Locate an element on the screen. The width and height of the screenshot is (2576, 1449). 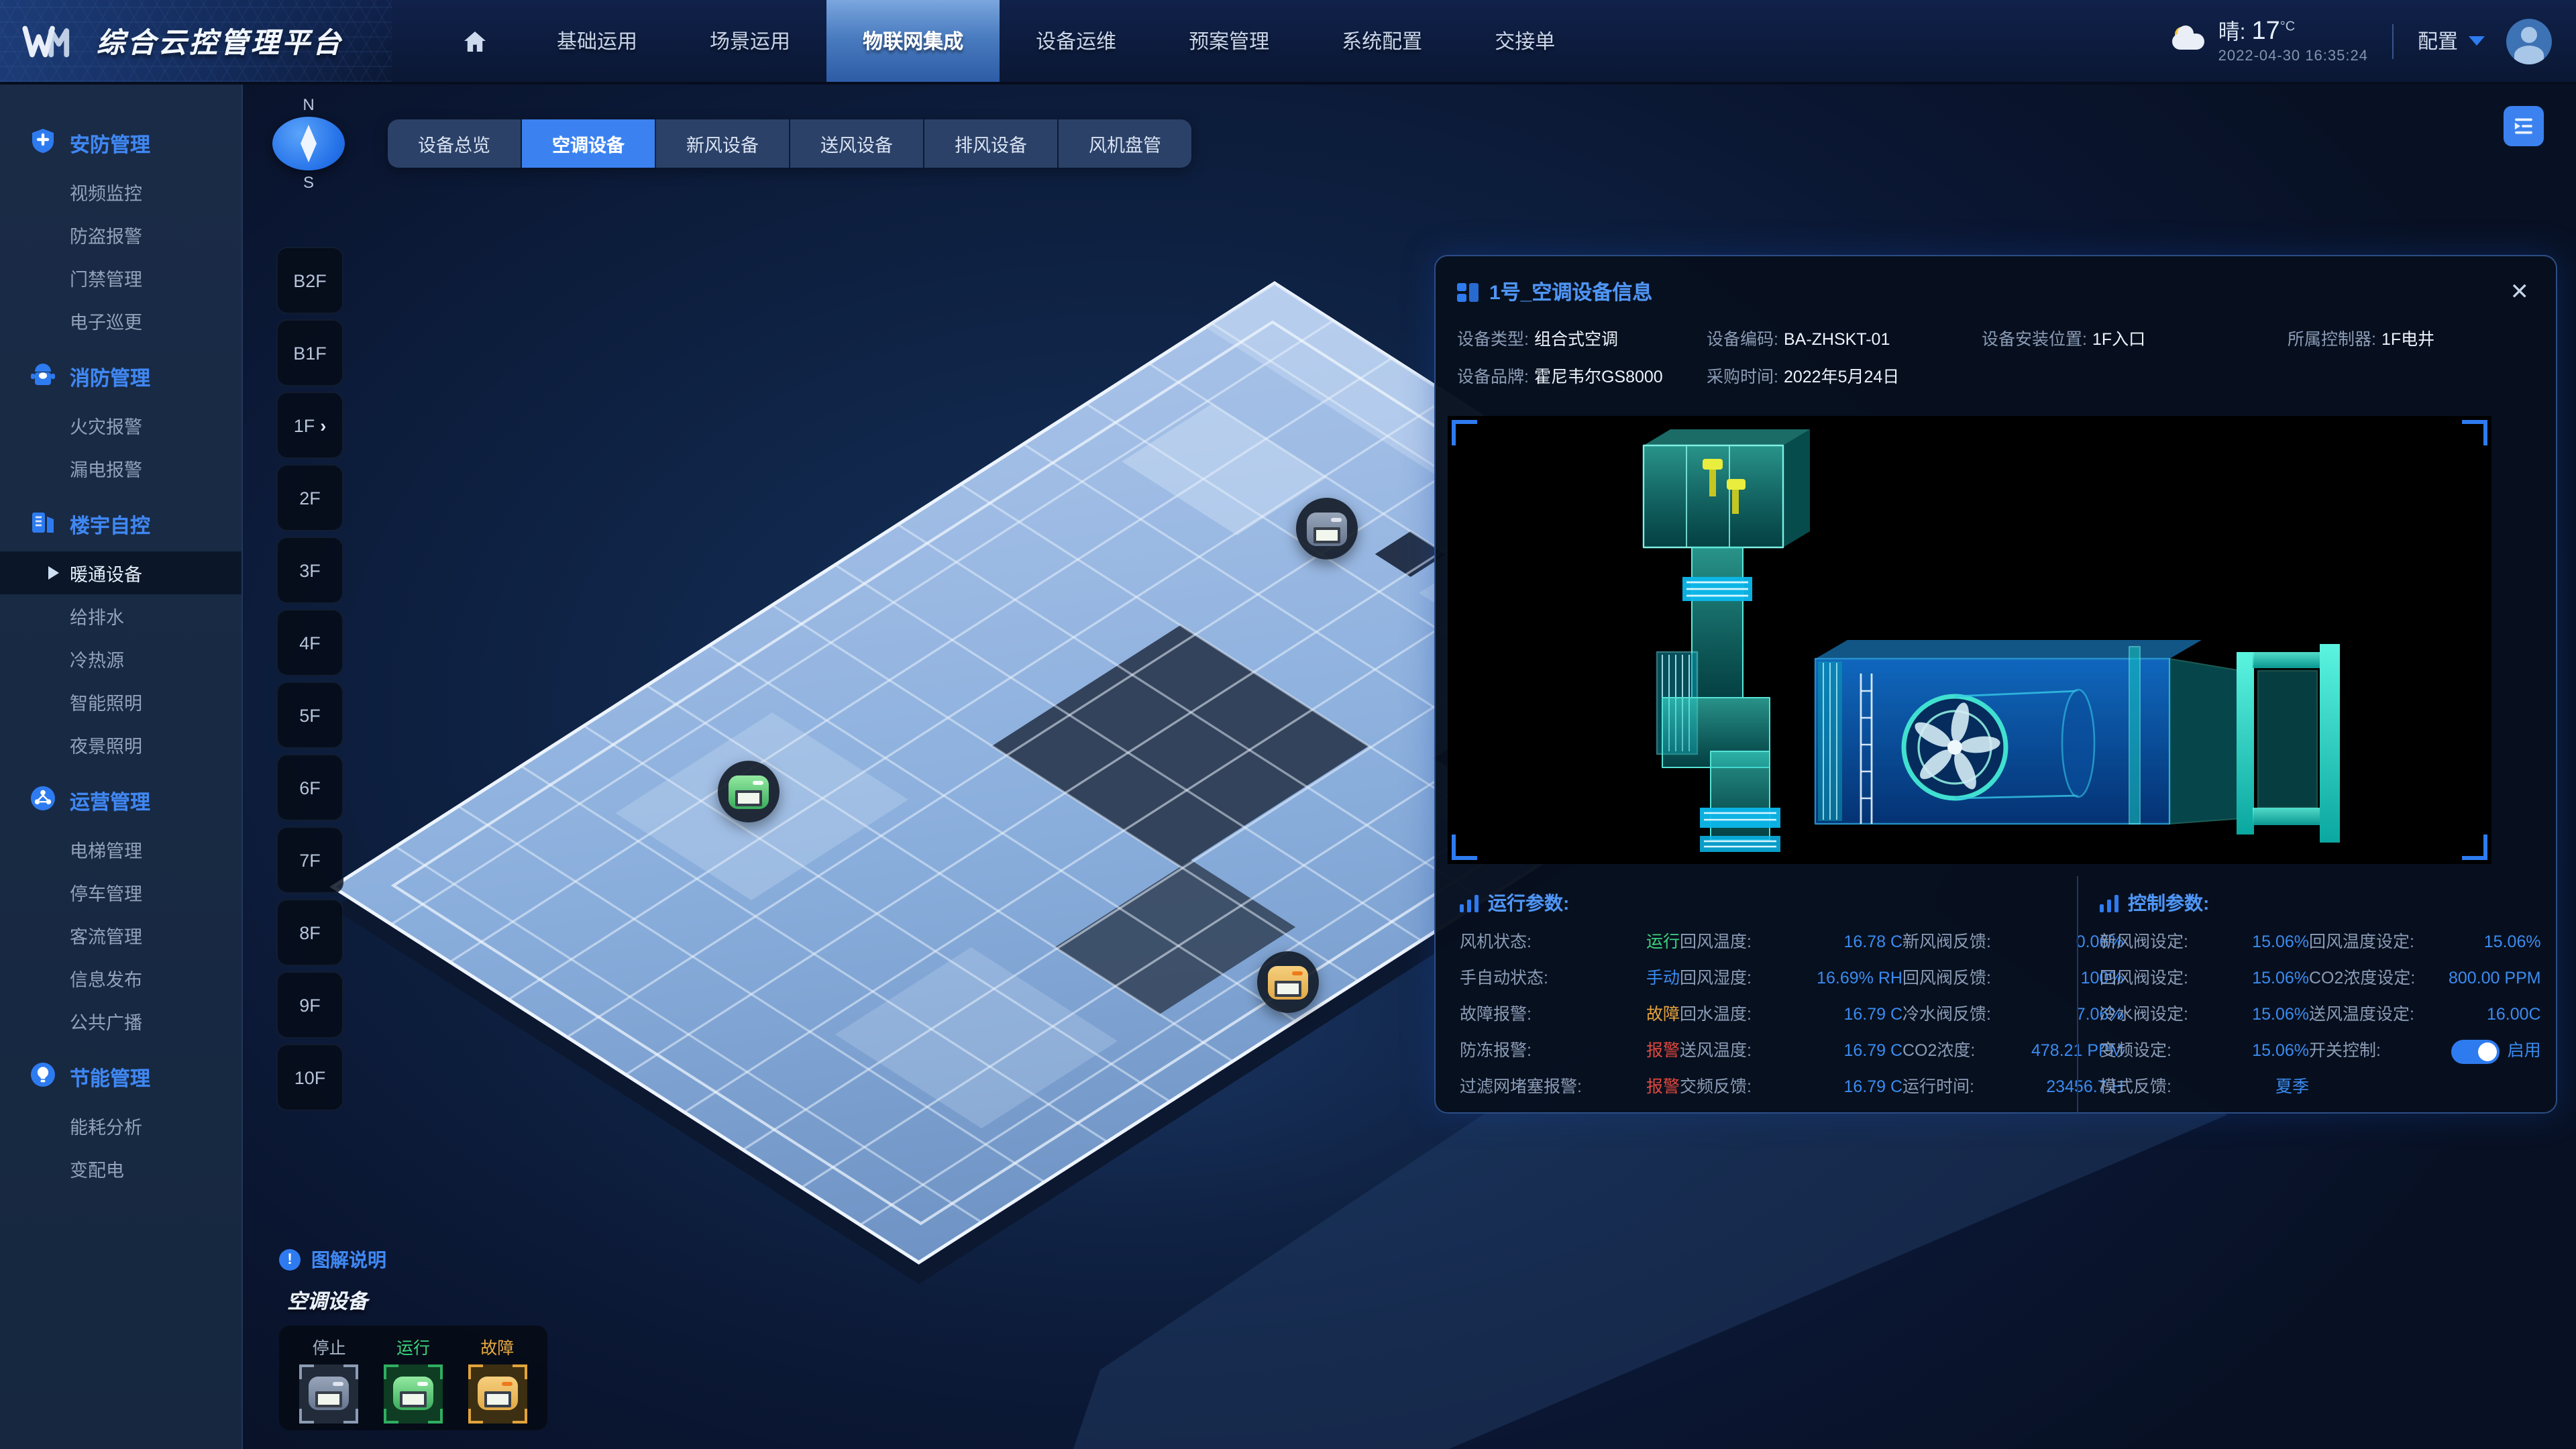
param-label: 送风温度: is located at coordinates (1716, 1050).